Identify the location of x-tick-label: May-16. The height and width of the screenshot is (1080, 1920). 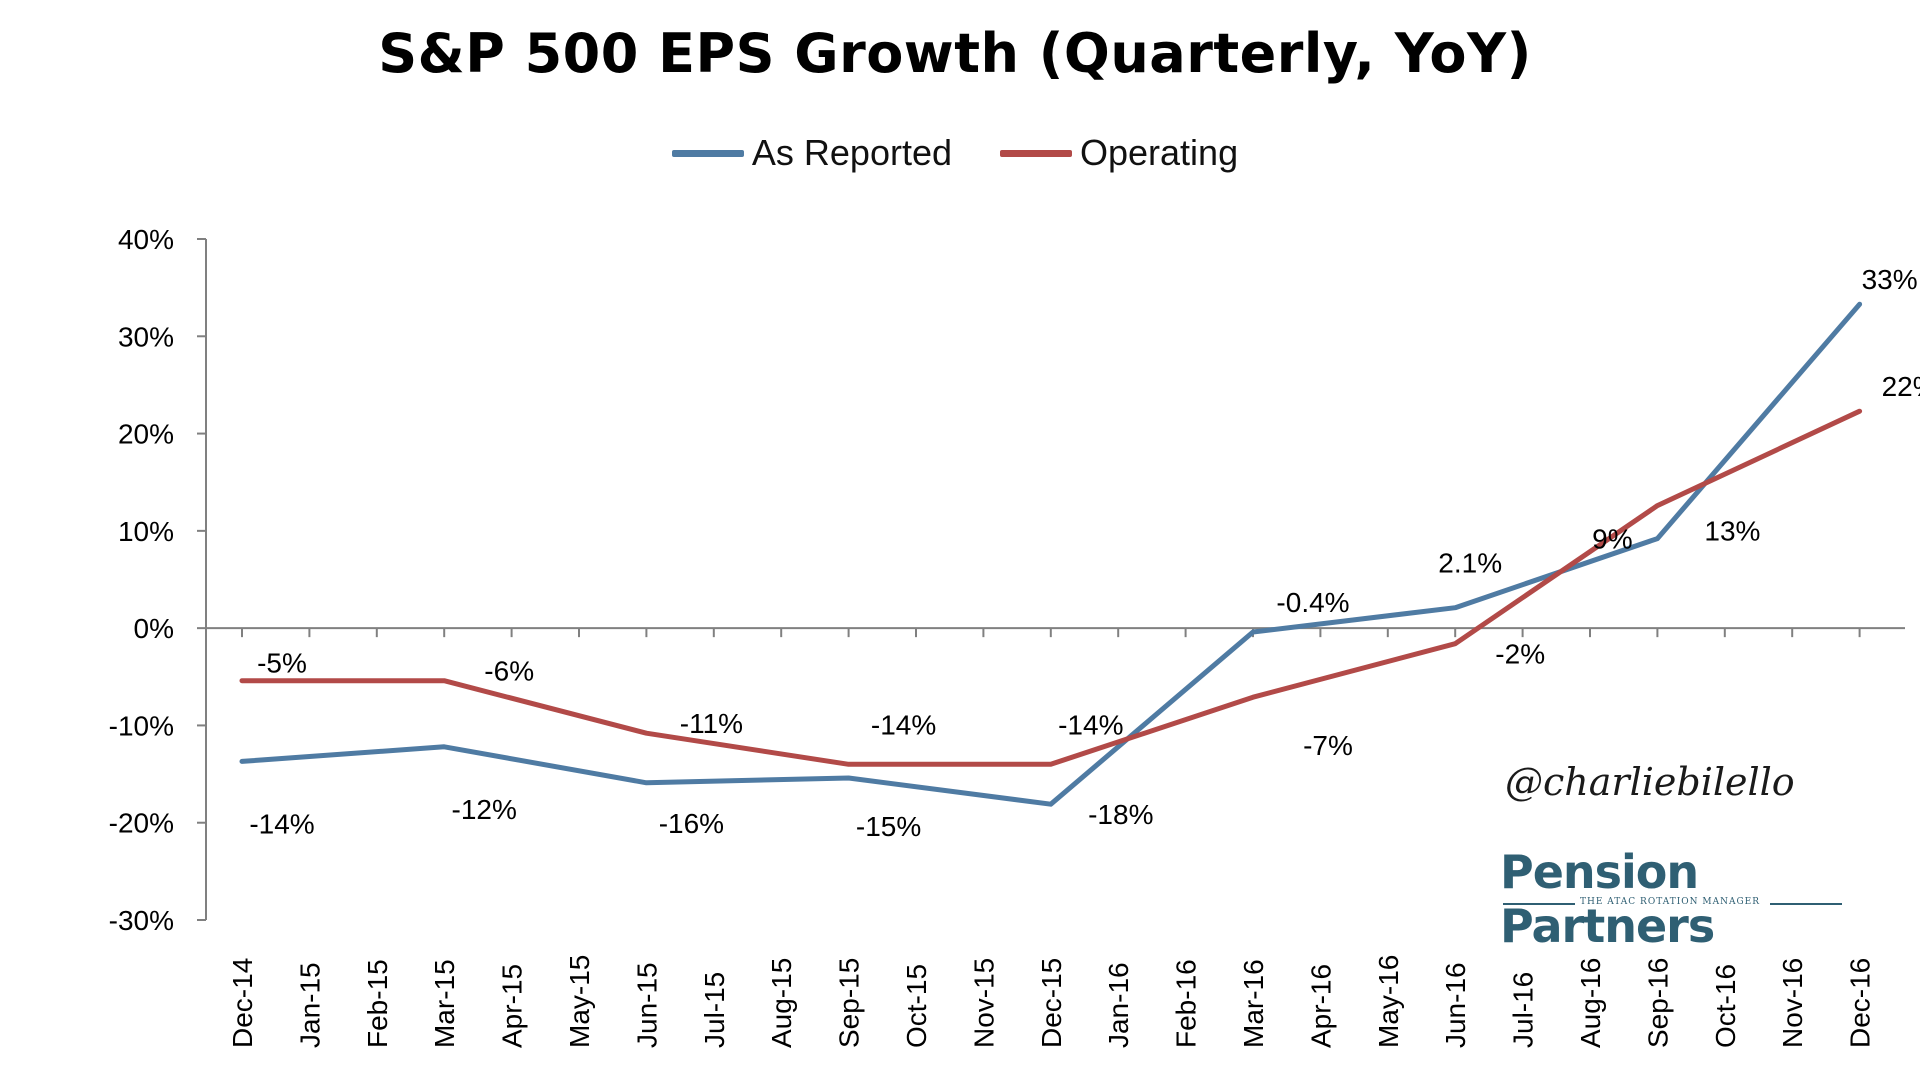
(1388, 1001).